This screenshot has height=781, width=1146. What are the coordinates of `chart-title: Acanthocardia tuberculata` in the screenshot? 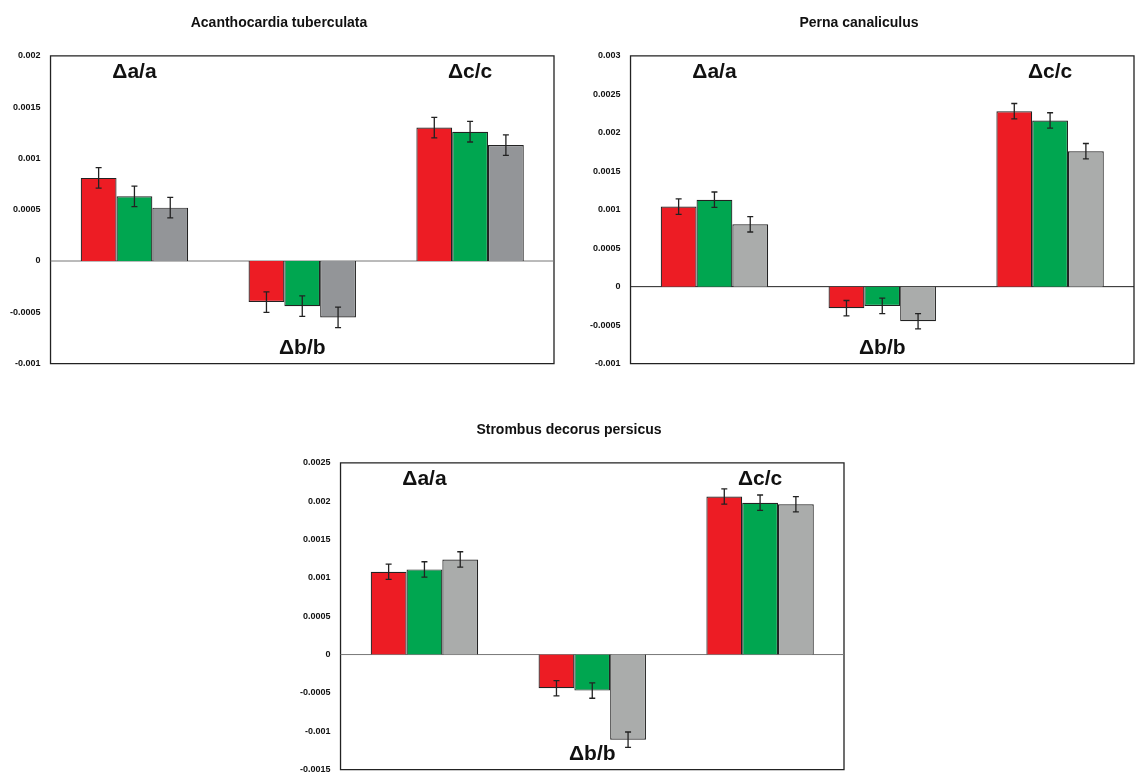 It's located at (279, 22).